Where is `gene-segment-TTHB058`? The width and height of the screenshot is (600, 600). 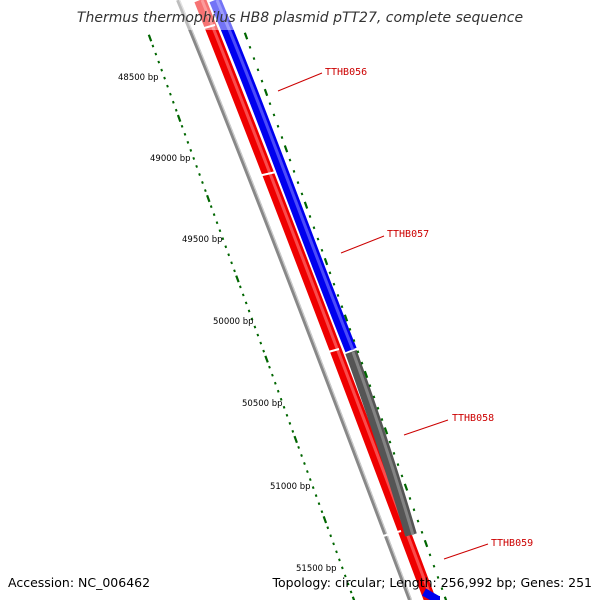 gene-segment-TTHB058 is located at coordinates (381, 443).